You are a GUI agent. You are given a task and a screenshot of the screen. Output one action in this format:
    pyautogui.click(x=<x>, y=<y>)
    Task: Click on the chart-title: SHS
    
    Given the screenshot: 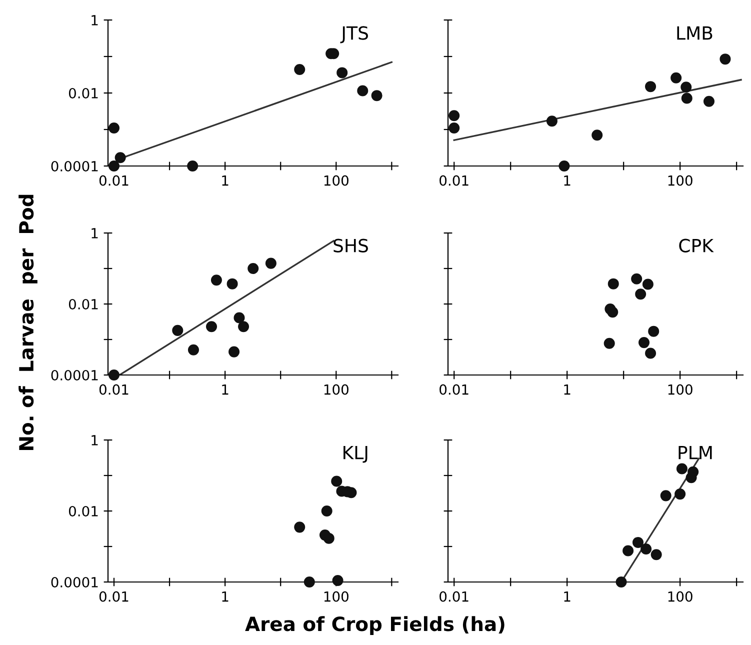 What is the action you would take?
    pyautogui.click(x=351, y=245)
    